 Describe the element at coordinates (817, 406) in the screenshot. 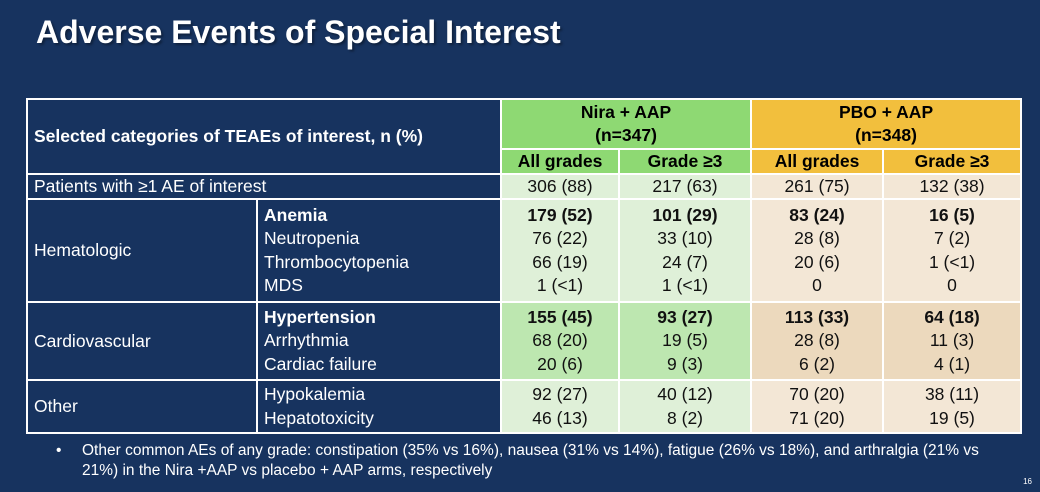

I see `other-pbo-all: 70 (20) 71 (20)` at that location.